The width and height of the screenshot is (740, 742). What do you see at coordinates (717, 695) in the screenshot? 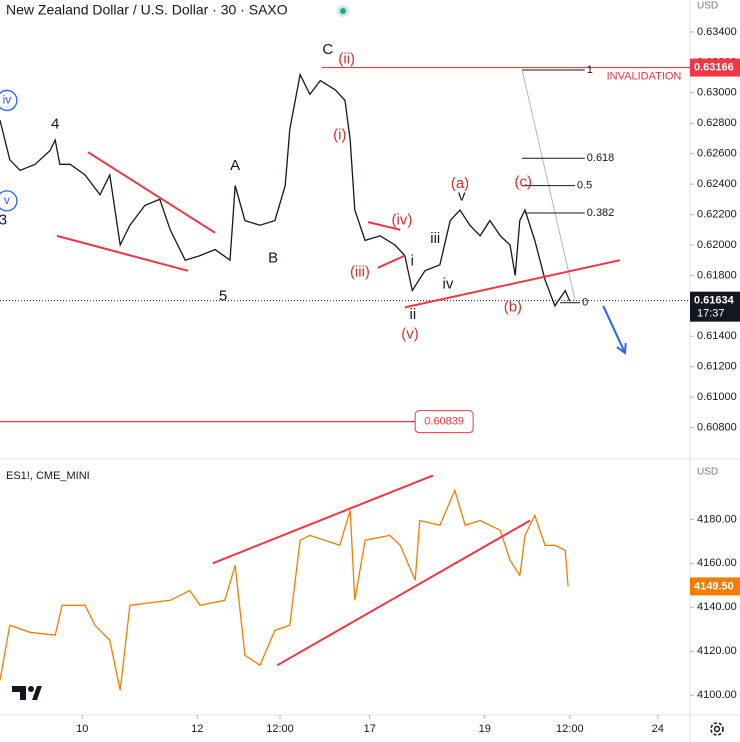
I see `y-tick-label: 4100.00` at bounding box center [717, 695].